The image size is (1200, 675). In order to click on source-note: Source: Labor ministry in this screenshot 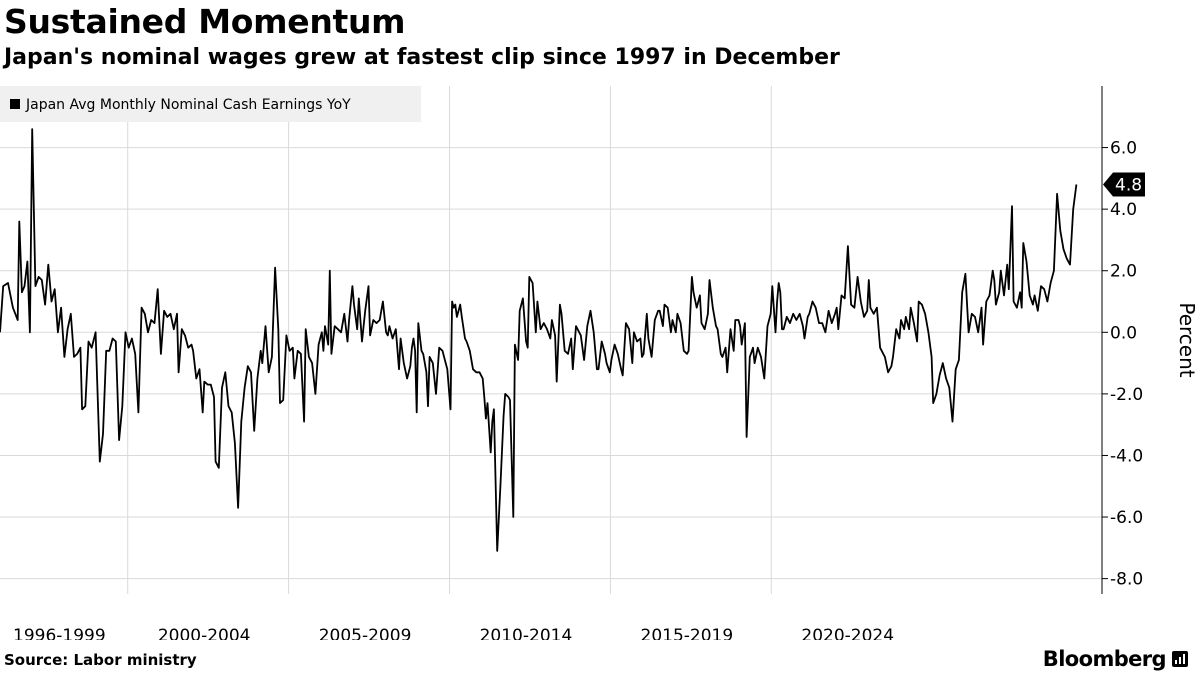, I will do `click(100, 660)`.